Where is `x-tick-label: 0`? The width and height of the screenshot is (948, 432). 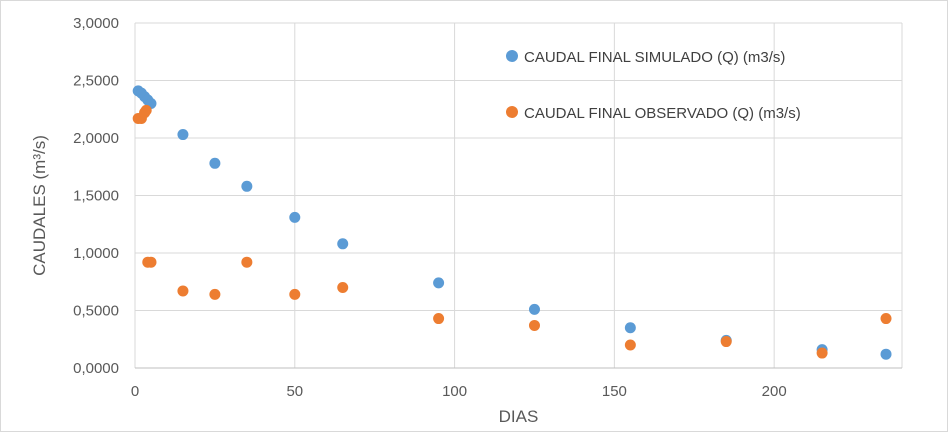 x-tick-label: 0 is located at coordinates (135, 391).